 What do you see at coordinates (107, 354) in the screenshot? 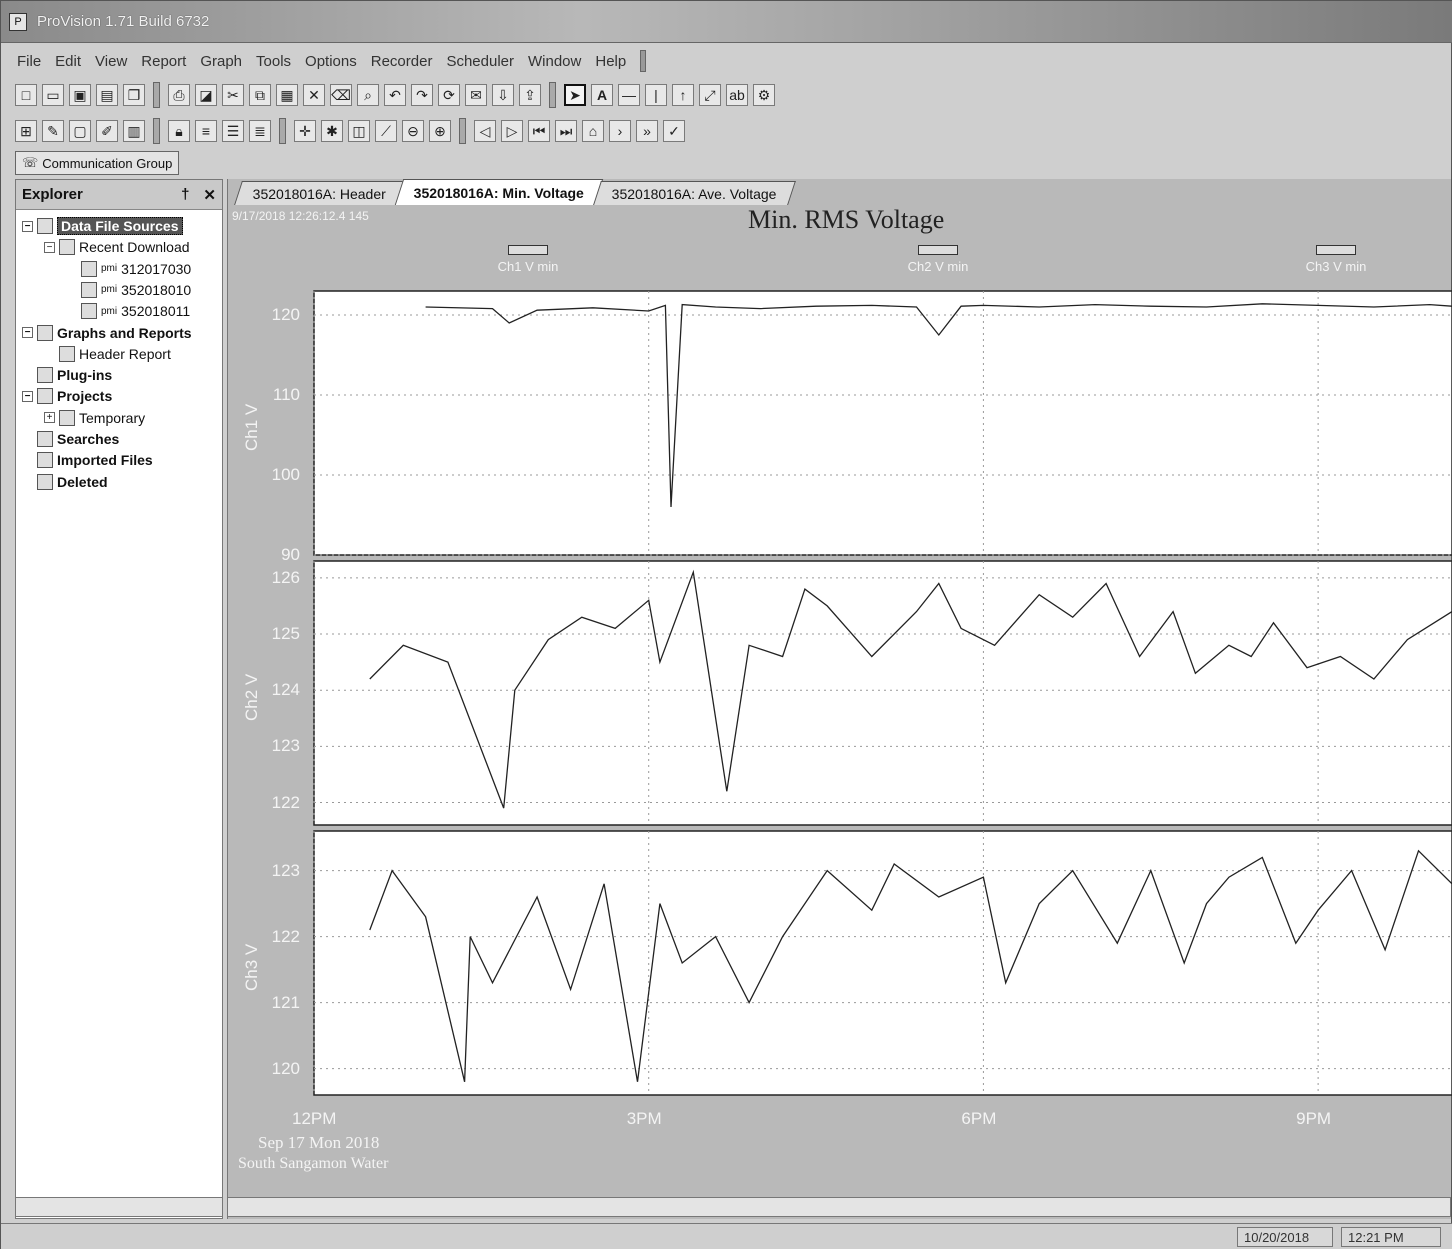
I see `tree-item: Header Report` at bounding box center [107, 354].